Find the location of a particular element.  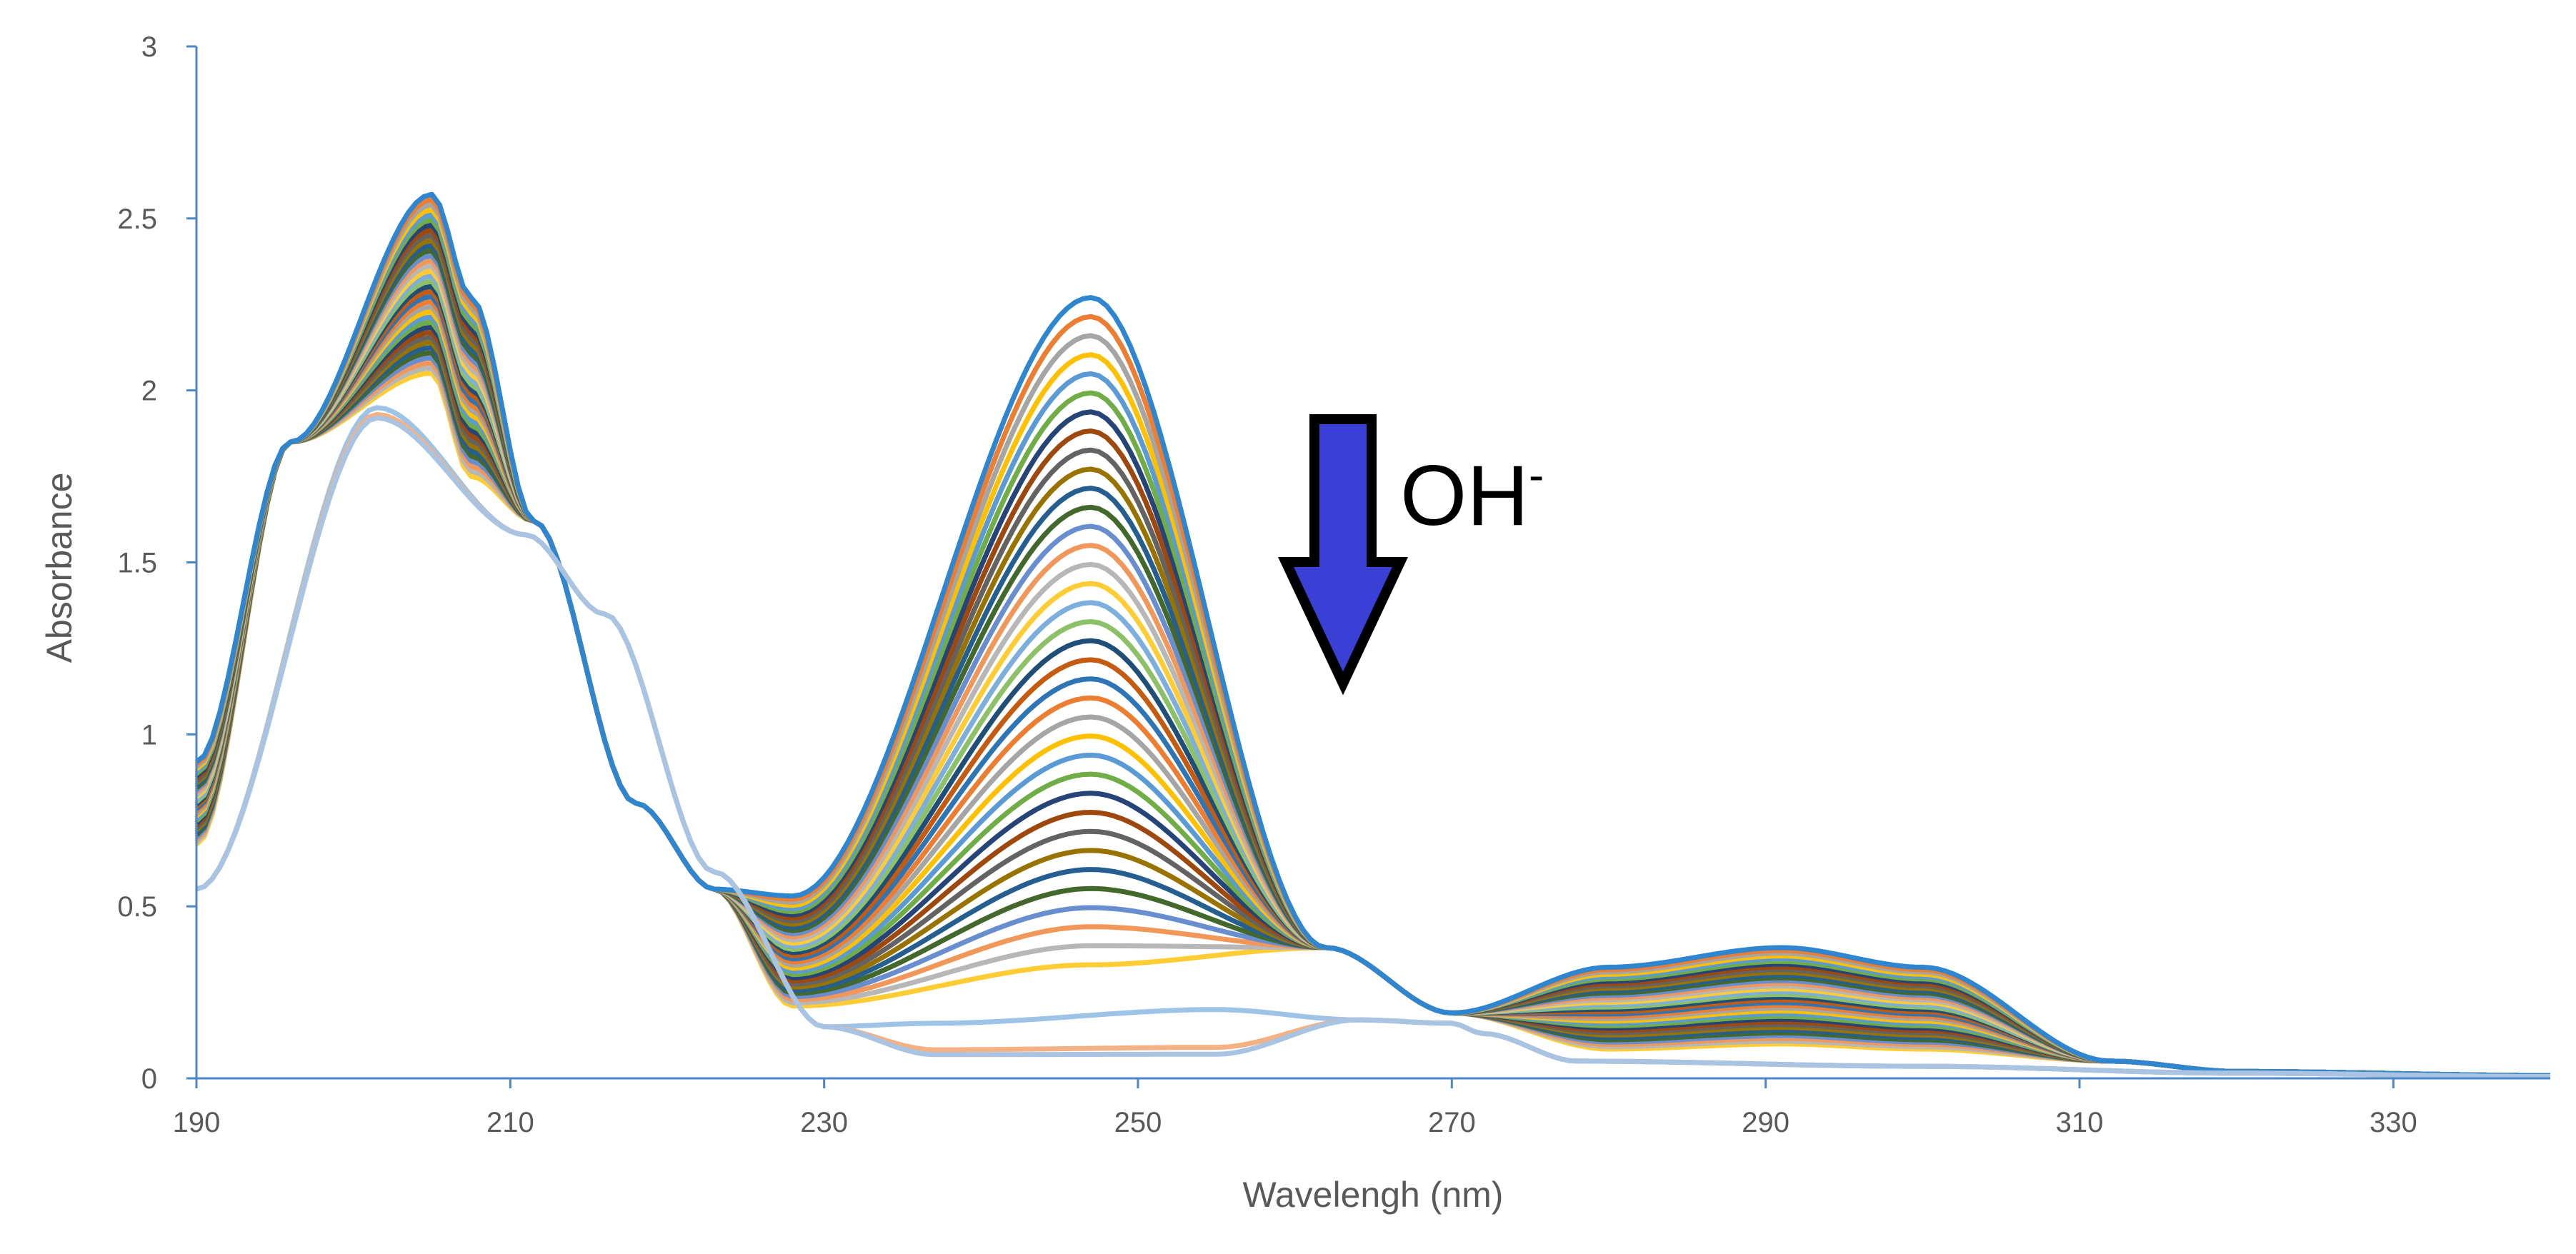

oh-superscript: - is located at coordinates (1537, 475).